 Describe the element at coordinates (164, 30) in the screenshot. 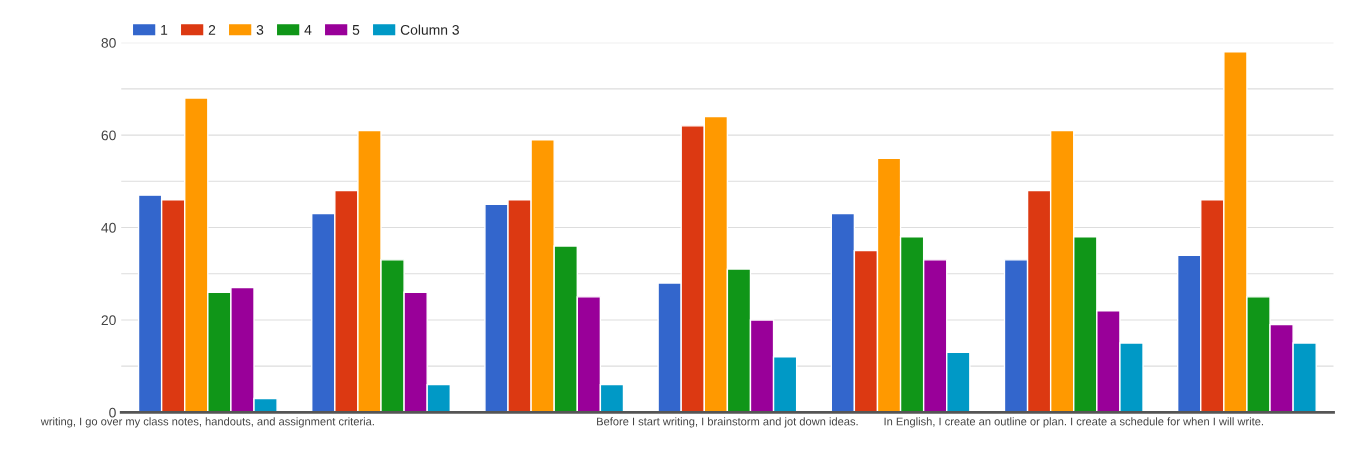

I see `legend-label: 1` at that location.